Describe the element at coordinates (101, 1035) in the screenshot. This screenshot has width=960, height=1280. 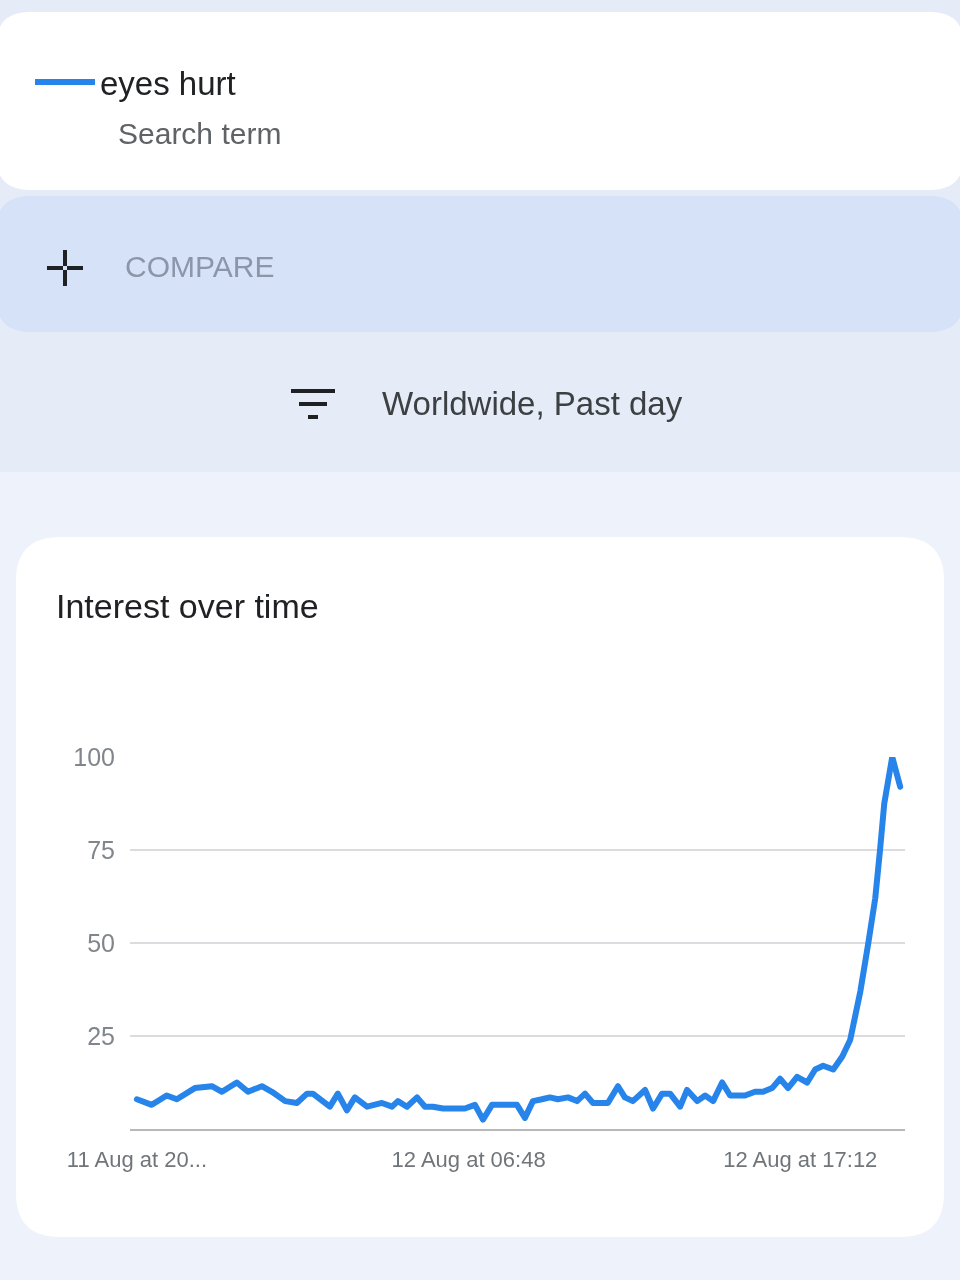
I see `y-tick-label: 25` at that location.